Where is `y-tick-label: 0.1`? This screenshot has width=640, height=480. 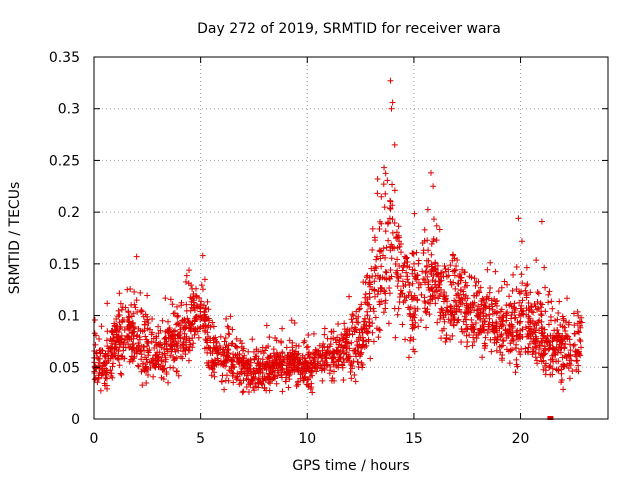
y-tick-label: 0.1 is located at coordinates (69, 317).